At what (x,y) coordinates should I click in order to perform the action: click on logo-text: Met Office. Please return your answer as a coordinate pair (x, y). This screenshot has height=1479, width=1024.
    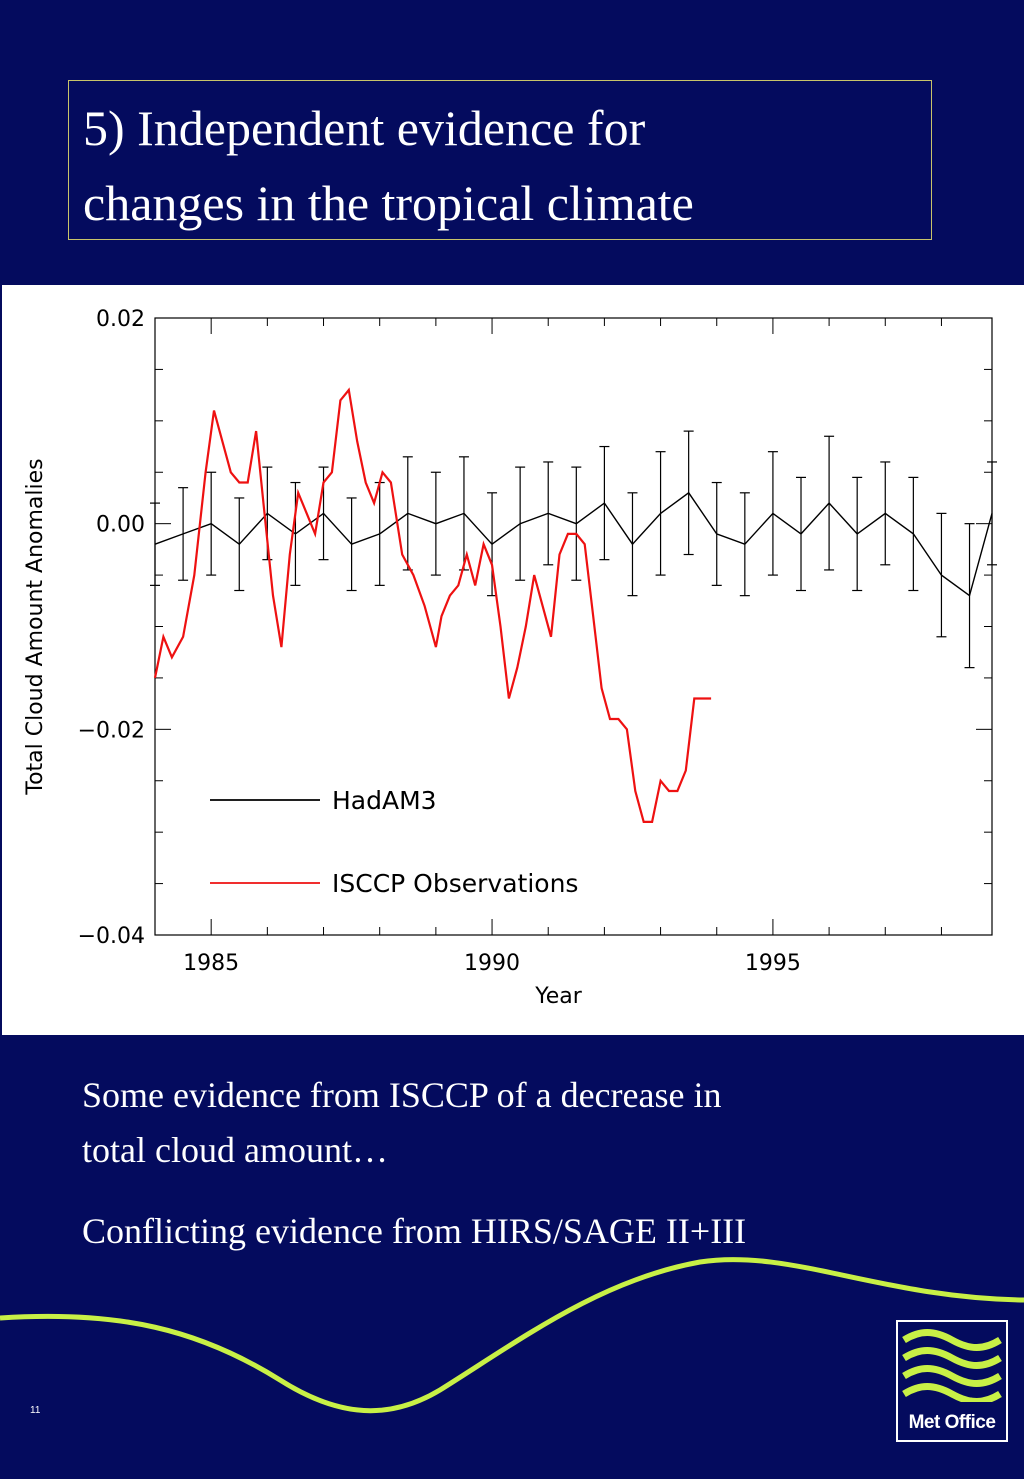
    Looking at the image, I should click on (952, 1422).